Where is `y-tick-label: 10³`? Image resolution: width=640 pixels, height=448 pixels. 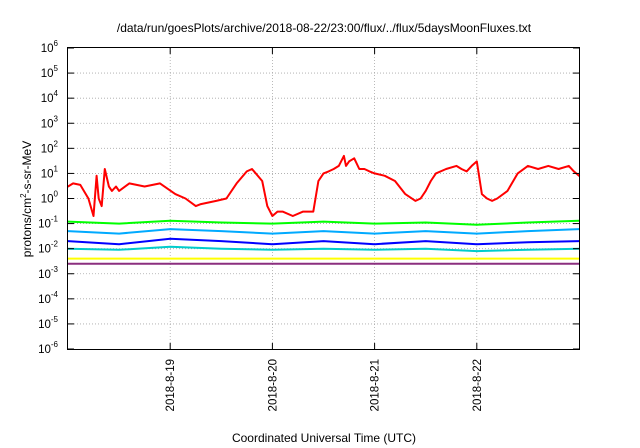 y-tick-label: 10³ is located at coordinates (50, 122).